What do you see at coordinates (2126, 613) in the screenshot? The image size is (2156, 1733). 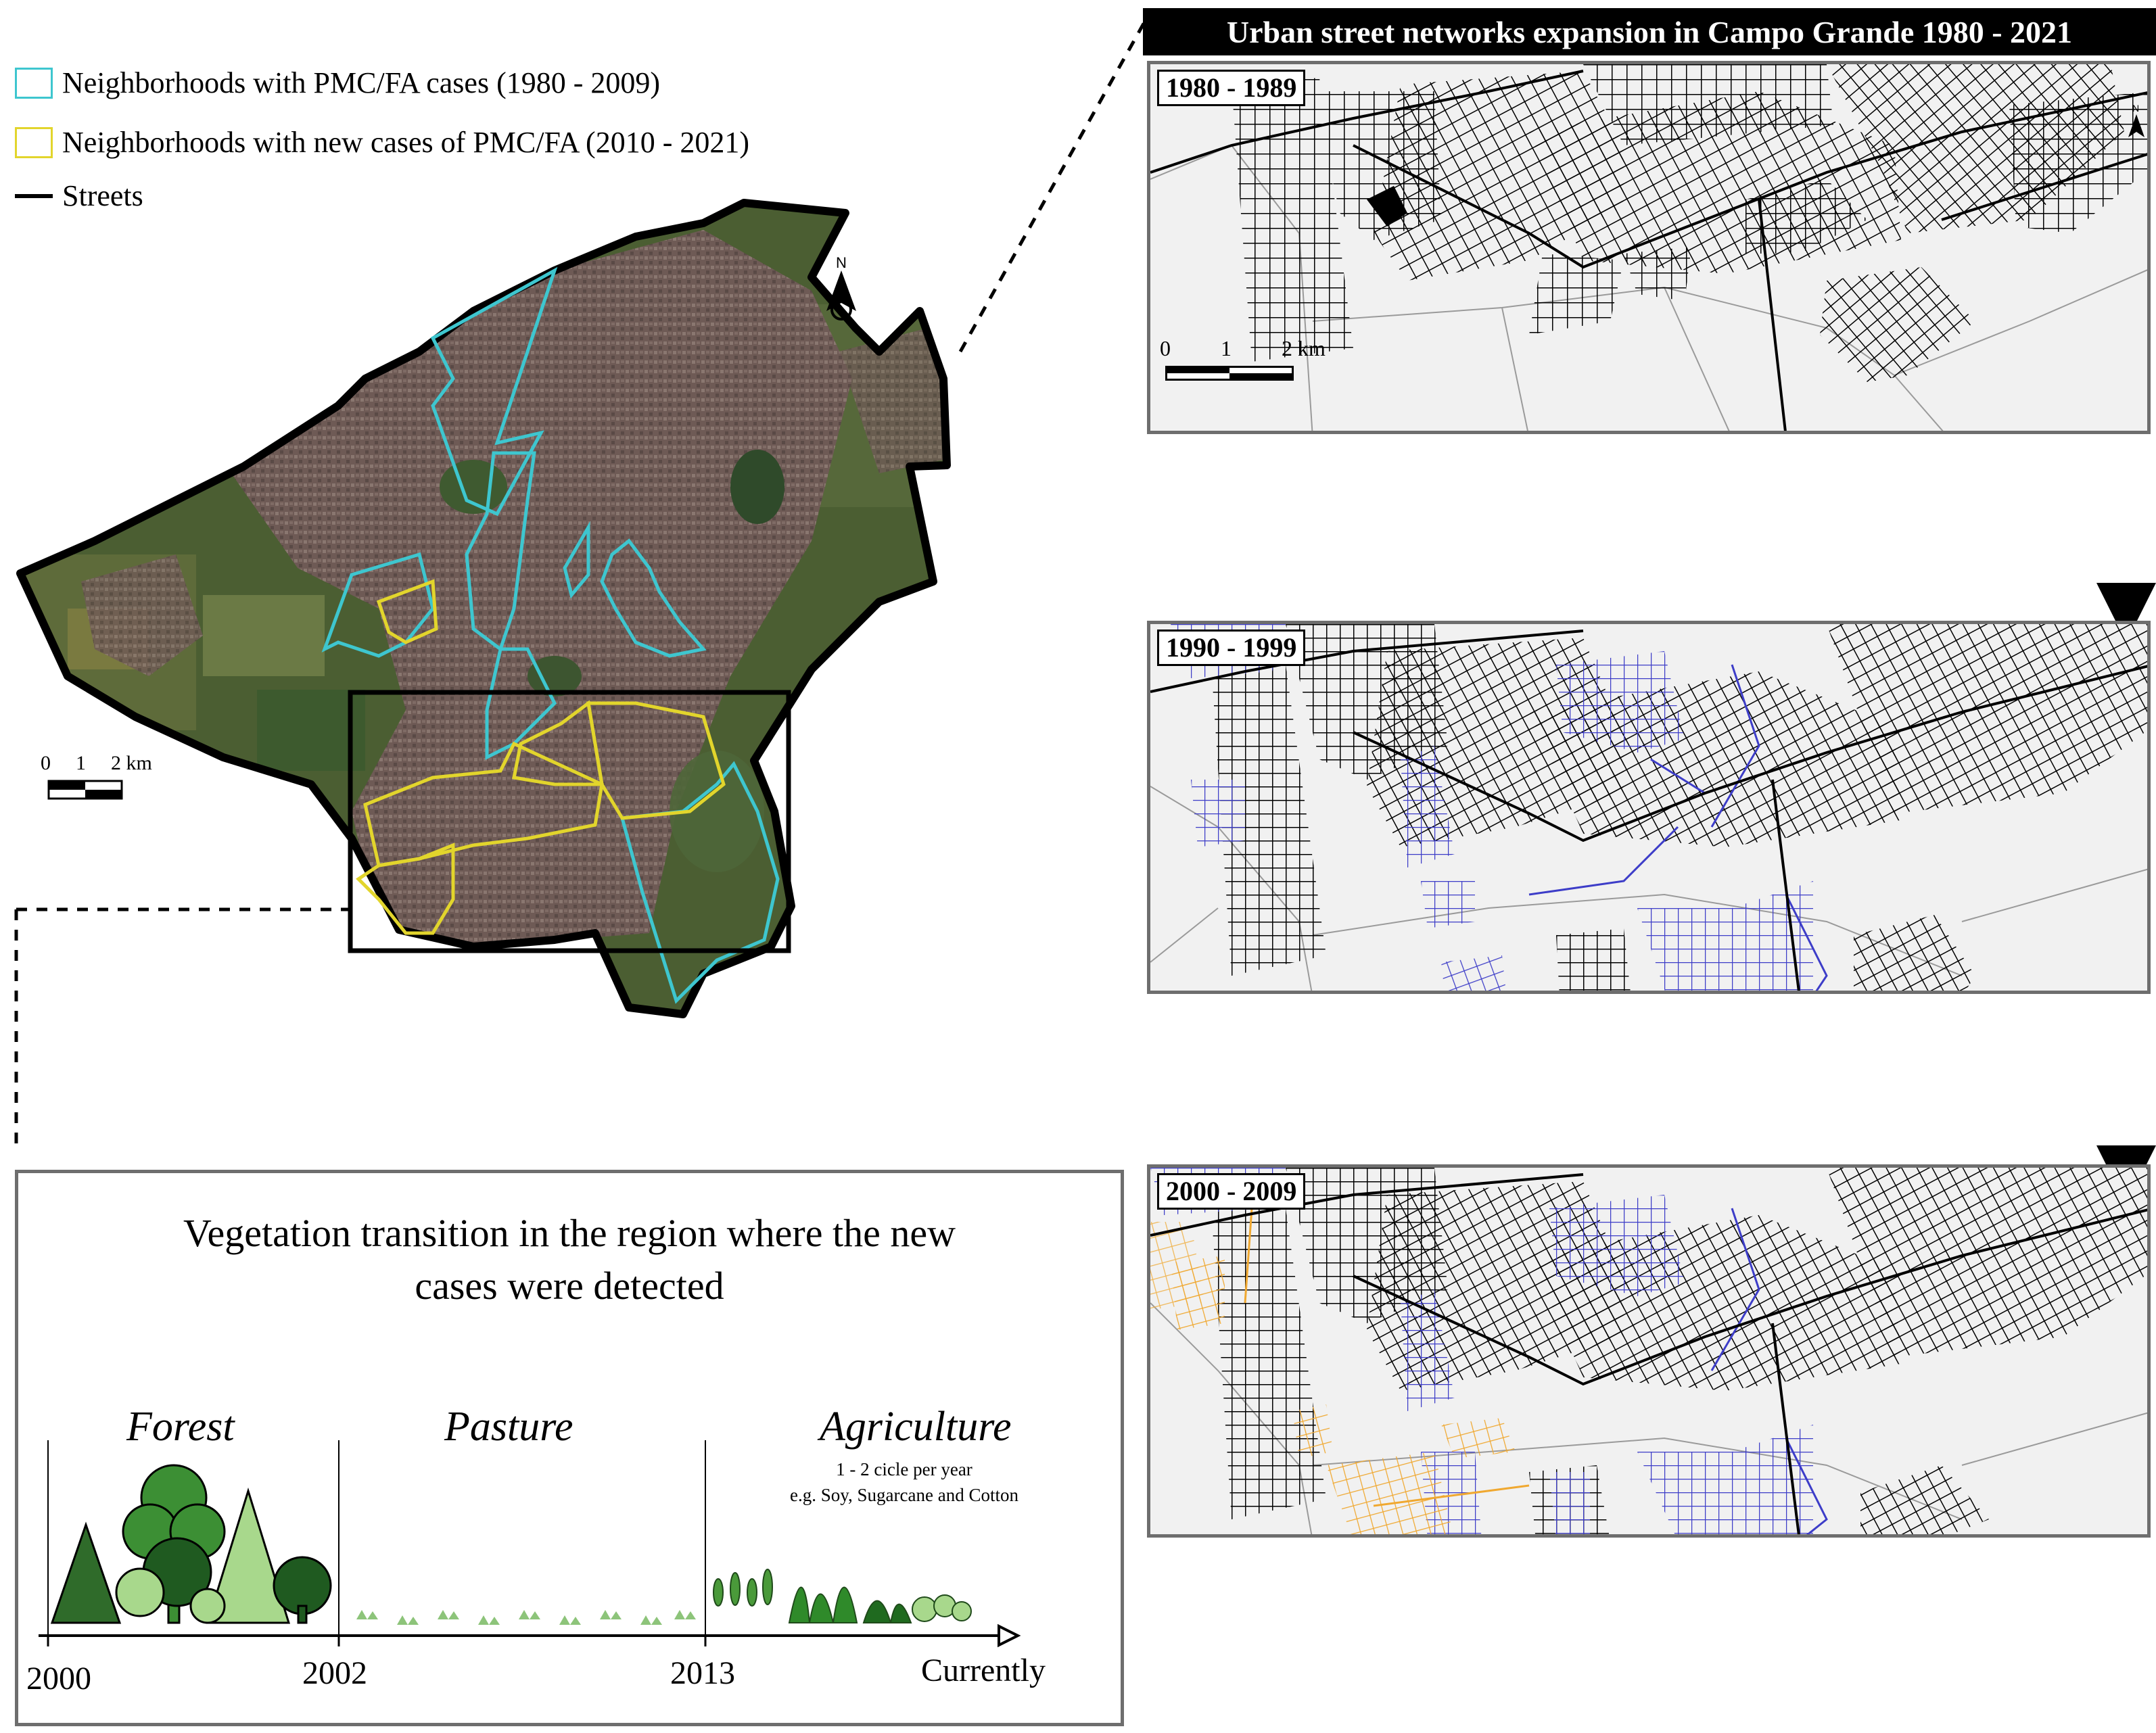 I see `arrow-down-icon` at bounding box center [2126, 613].